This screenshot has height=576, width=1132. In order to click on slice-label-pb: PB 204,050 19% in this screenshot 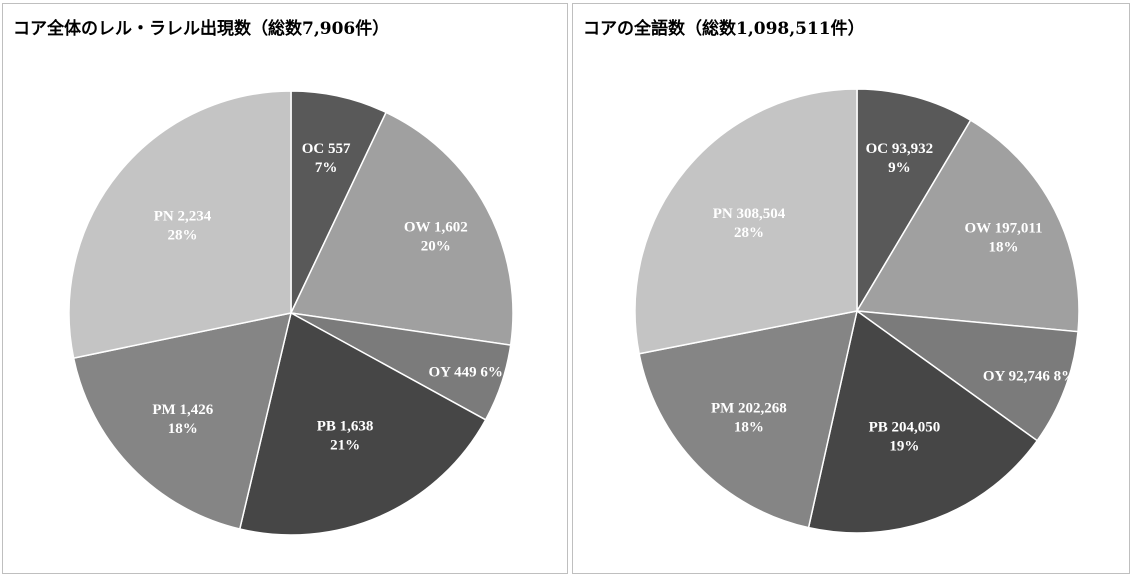, I will do `click(905, 437)`.